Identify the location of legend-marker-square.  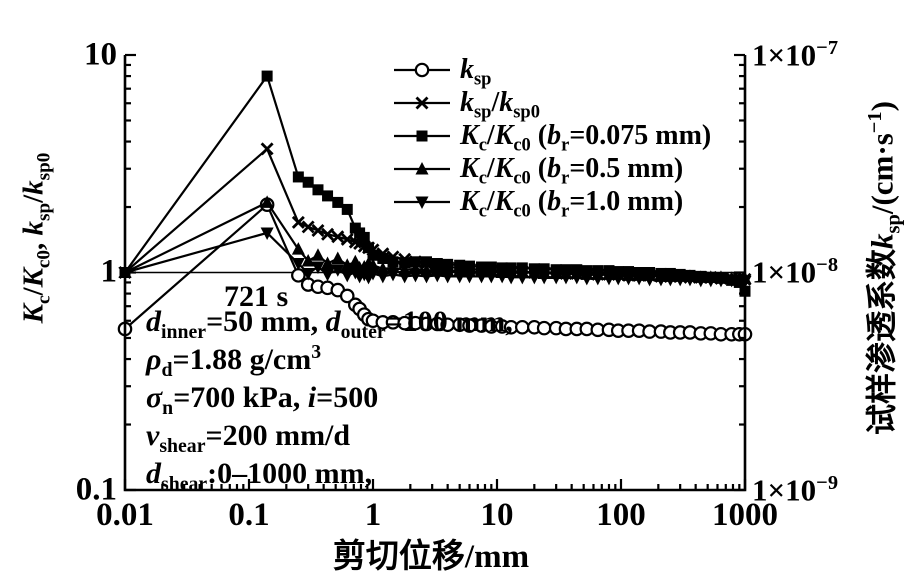
(422, 135).